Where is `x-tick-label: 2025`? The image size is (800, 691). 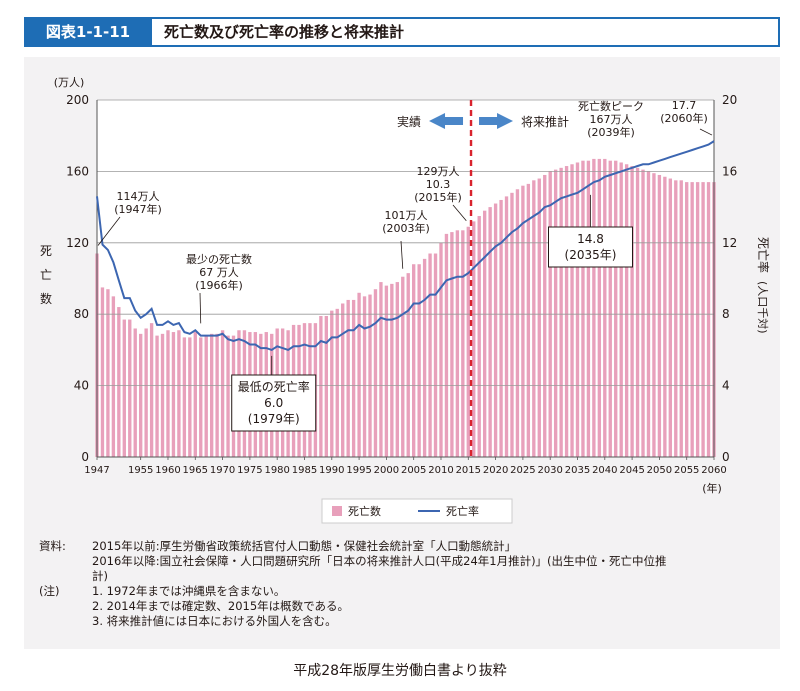
x-tick-label: 2025 is located at coordinates (522, 470).